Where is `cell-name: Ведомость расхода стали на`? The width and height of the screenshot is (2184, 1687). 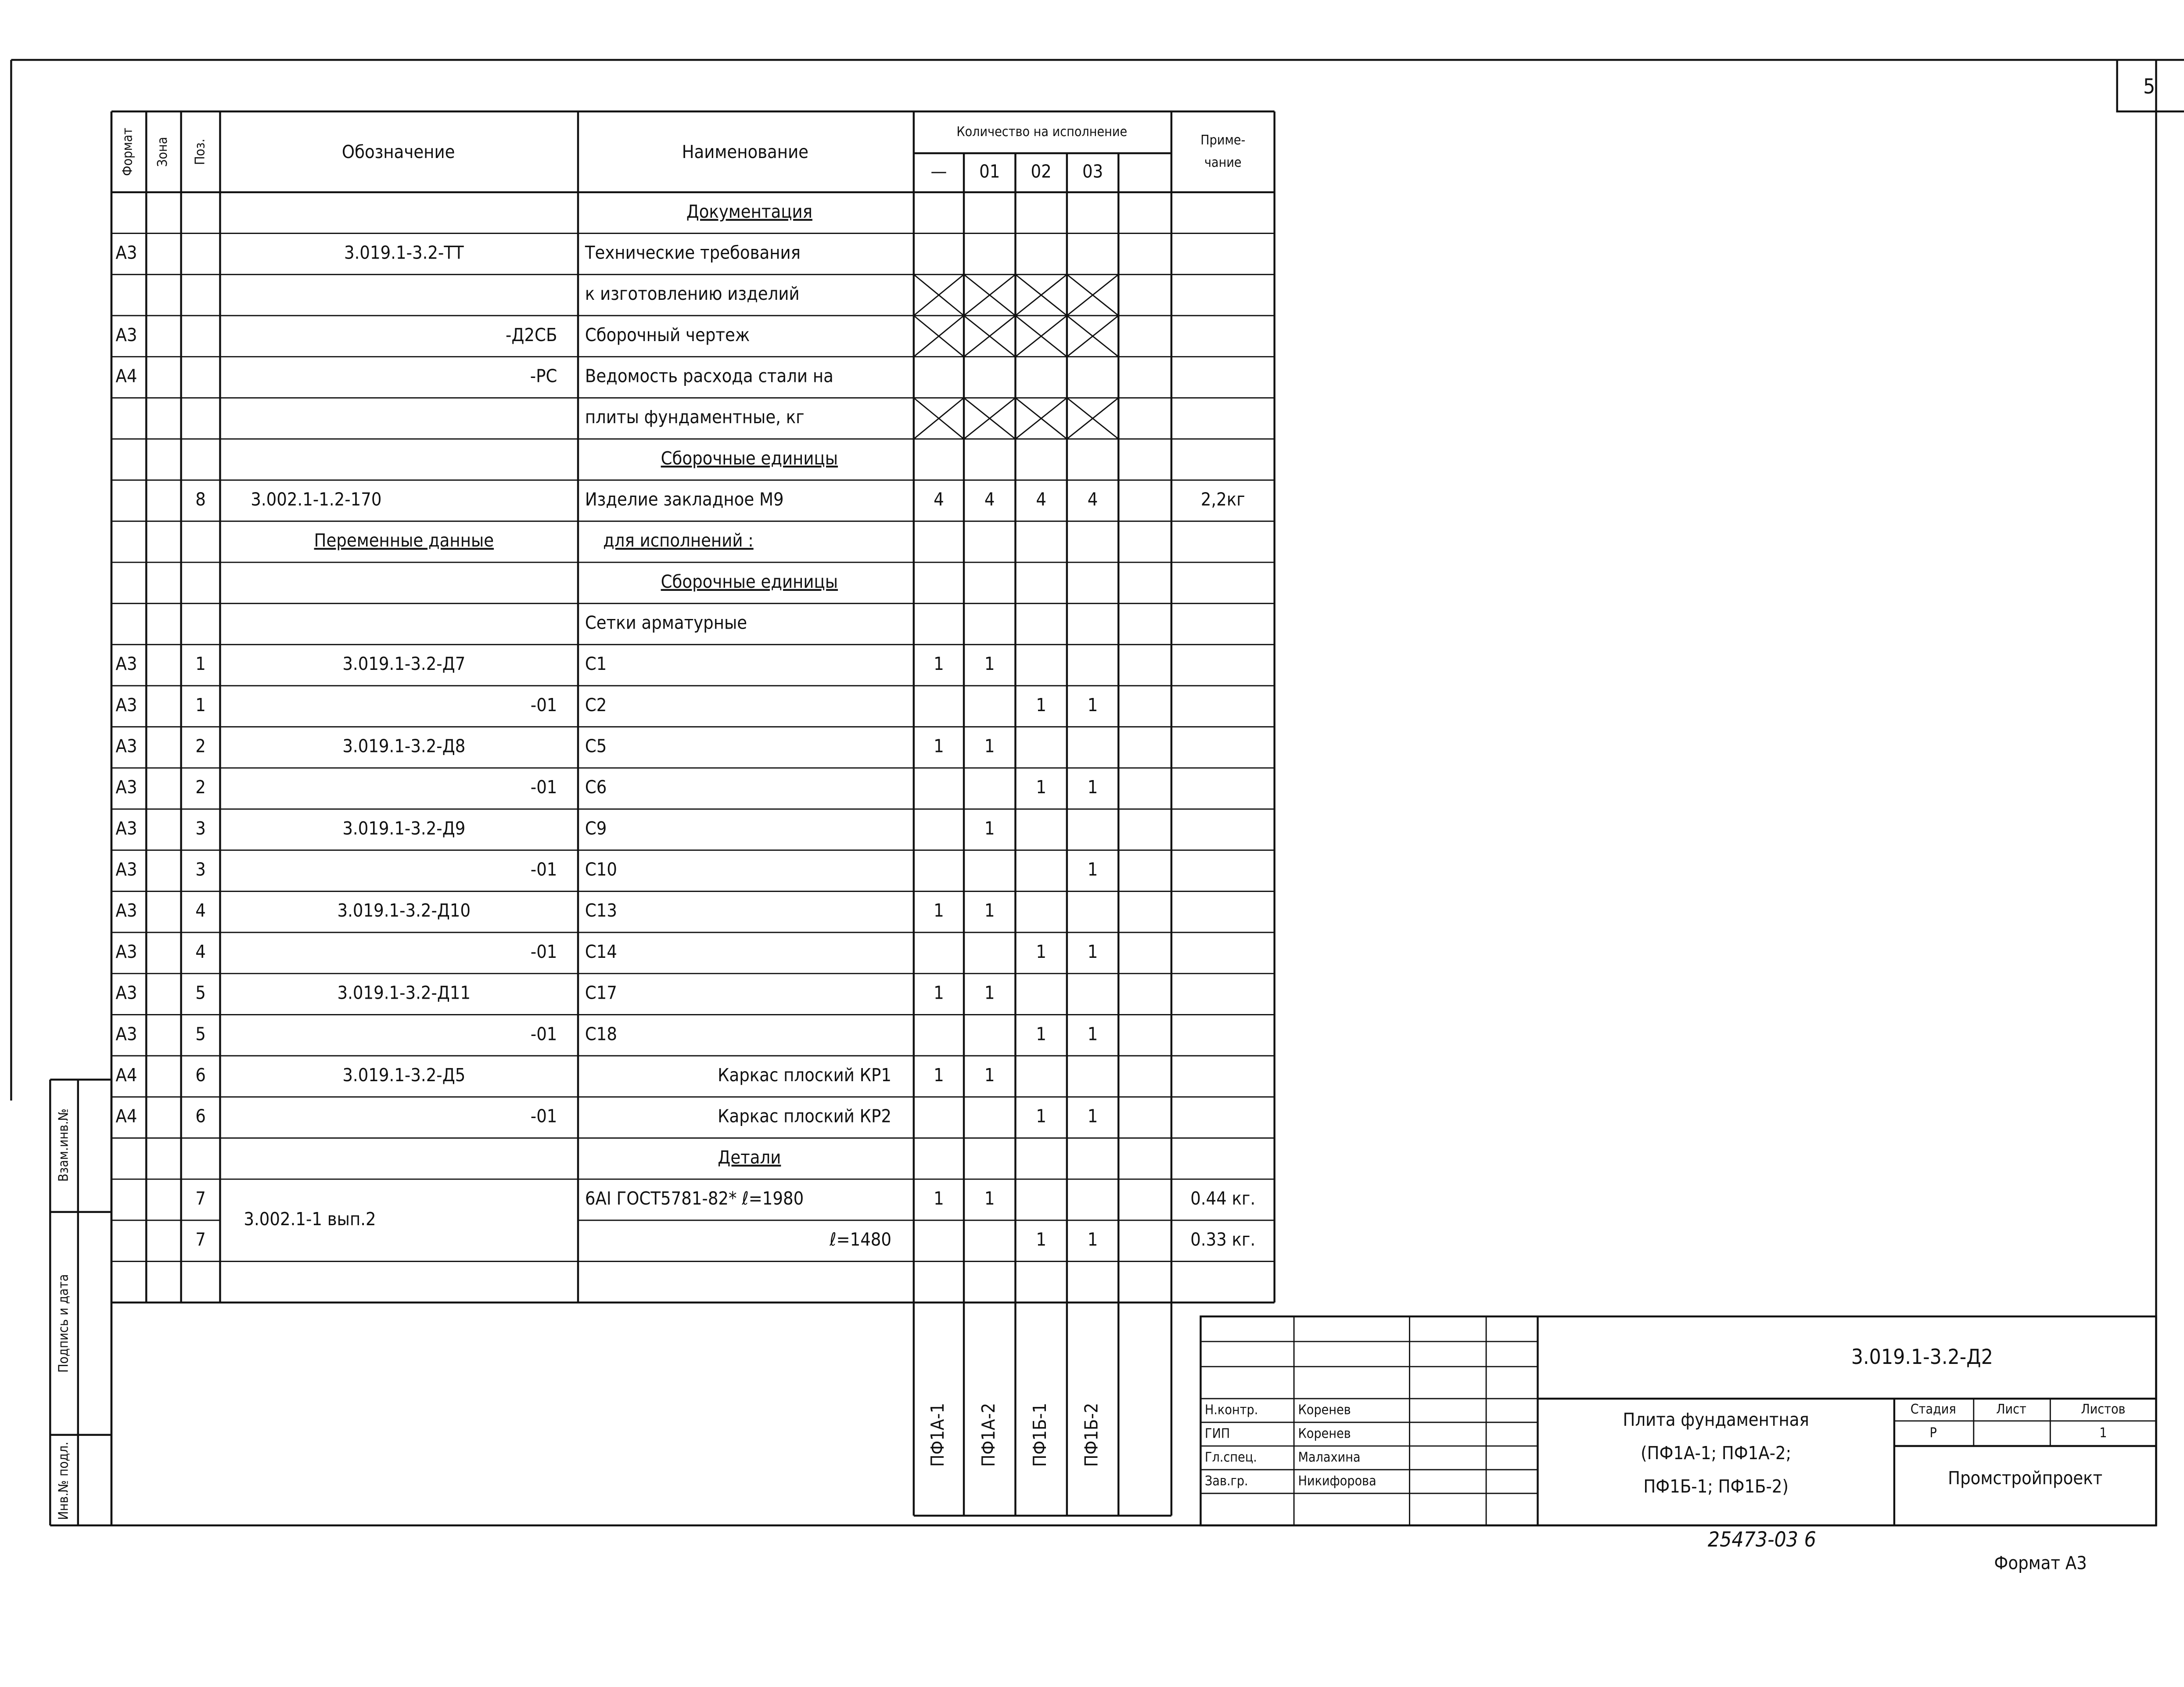
cell-name: Ведомость расхода стали на is located at coordinates (709, 375).